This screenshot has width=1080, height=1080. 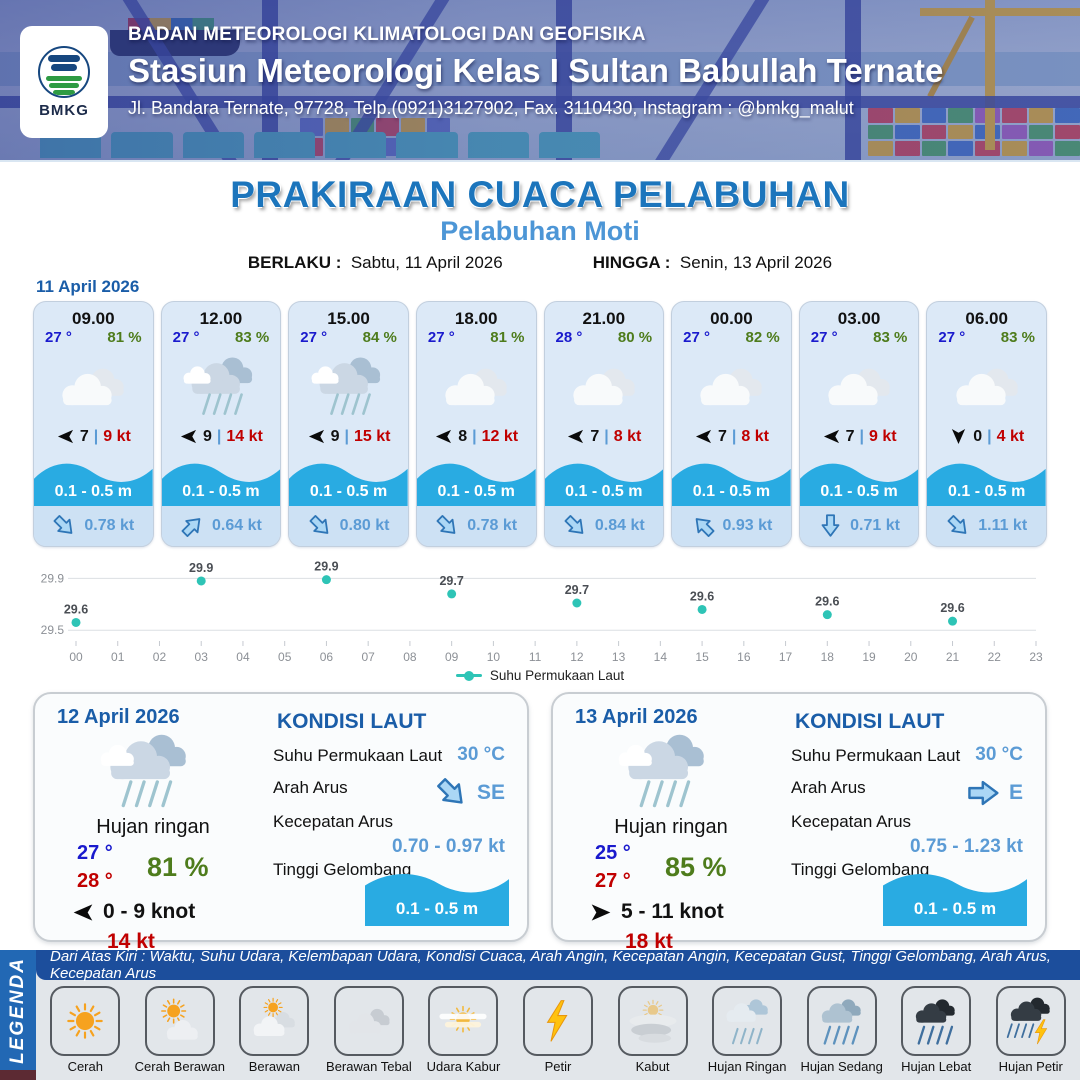 I want to click on temperature-max: 27 °, so click(x=613, y=881).